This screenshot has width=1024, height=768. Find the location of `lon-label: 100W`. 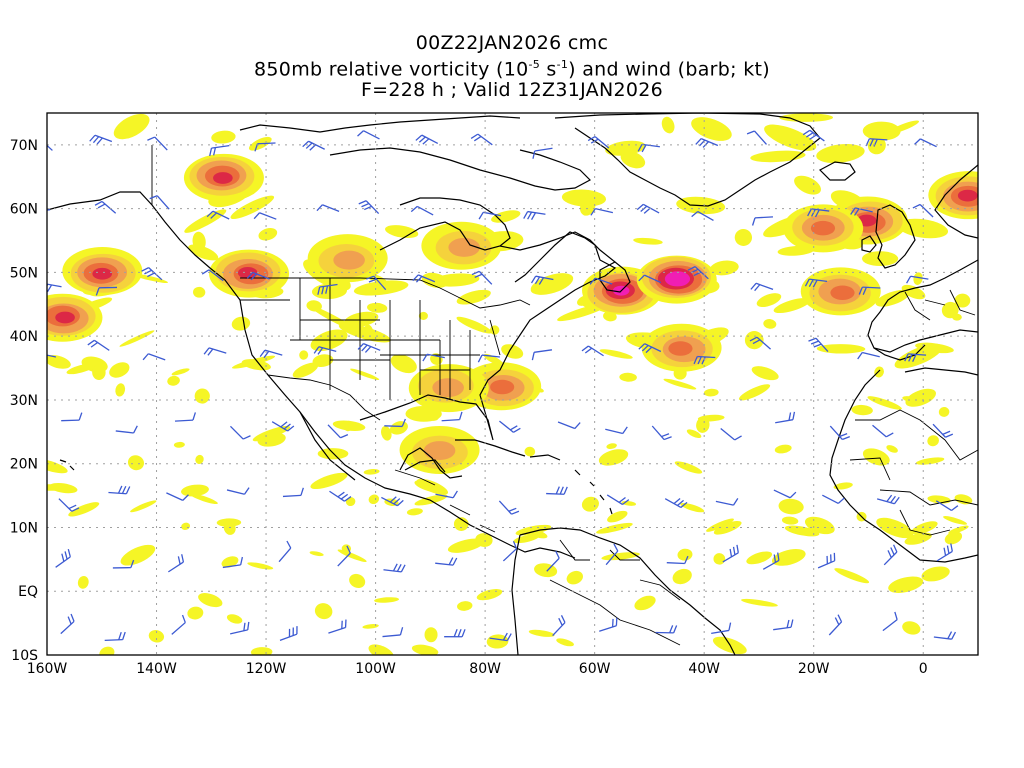

lon-label: 100W is located at coordinates (375, 669).